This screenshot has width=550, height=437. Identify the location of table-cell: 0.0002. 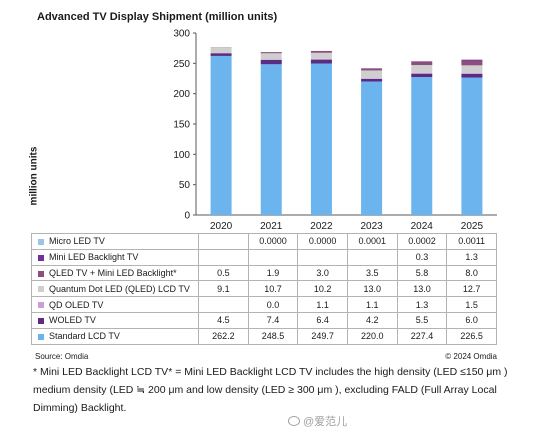
(422, 241).